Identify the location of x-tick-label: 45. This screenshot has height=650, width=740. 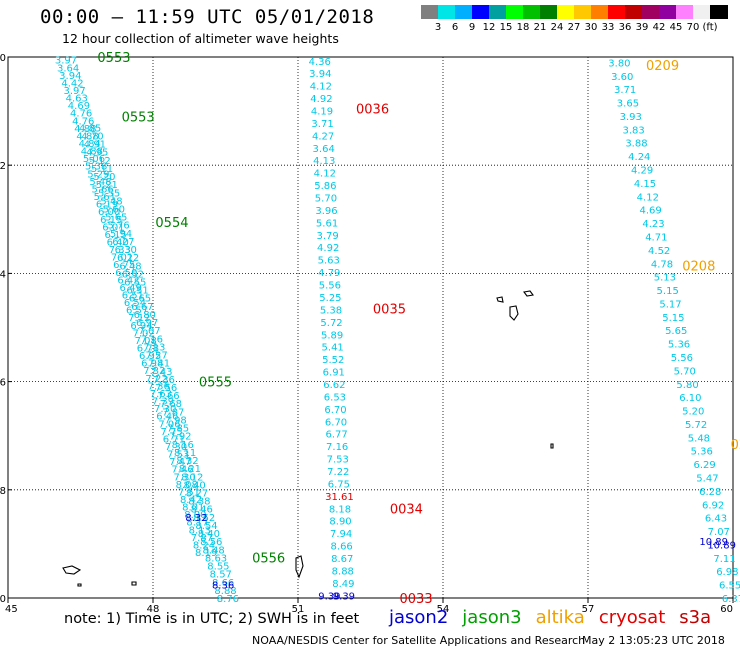
(11, 609).